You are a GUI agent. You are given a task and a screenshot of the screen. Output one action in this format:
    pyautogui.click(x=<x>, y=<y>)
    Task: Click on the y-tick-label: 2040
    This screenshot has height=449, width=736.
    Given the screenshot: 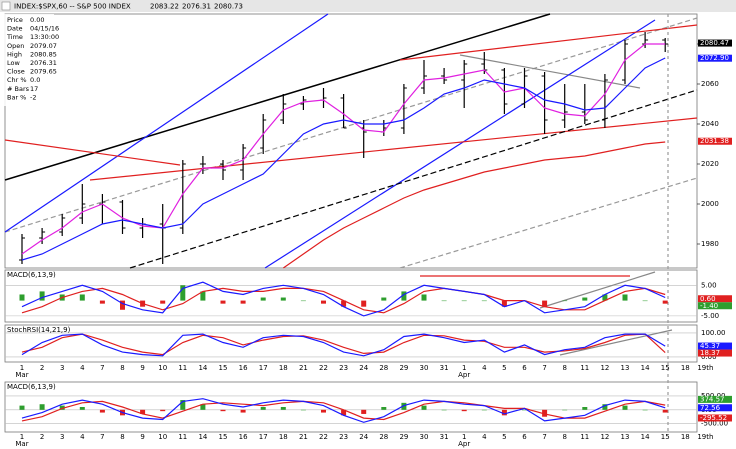 What is the action you would take?
    pyautogui.click(x=710, y=124)
    